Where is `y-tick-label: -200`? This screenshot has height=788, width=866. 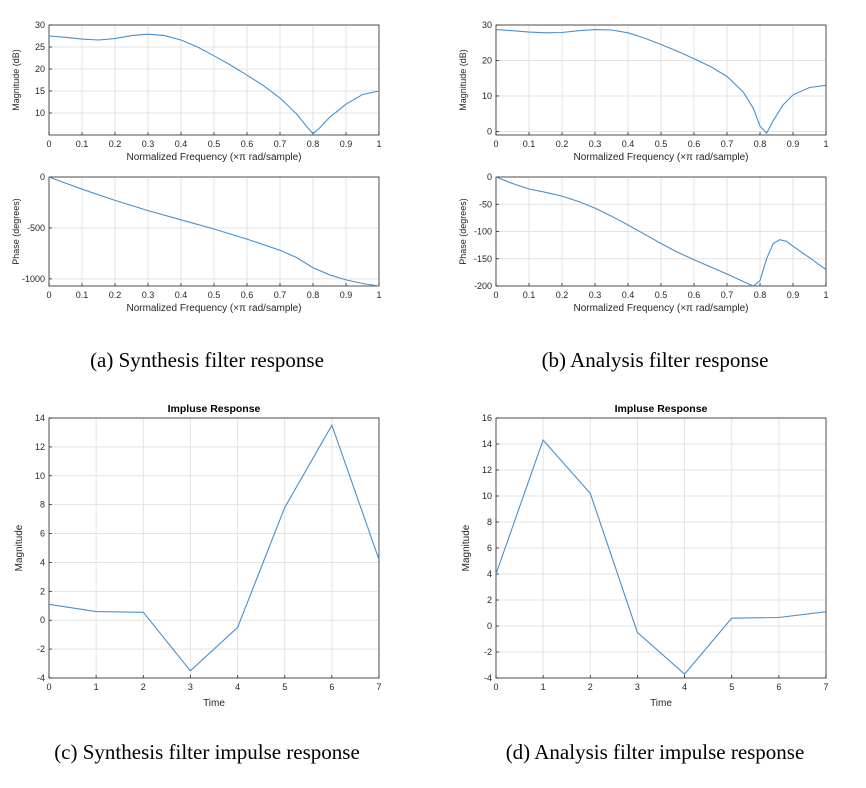
y-tick-label: -200 is located at coordinates (483, 286).